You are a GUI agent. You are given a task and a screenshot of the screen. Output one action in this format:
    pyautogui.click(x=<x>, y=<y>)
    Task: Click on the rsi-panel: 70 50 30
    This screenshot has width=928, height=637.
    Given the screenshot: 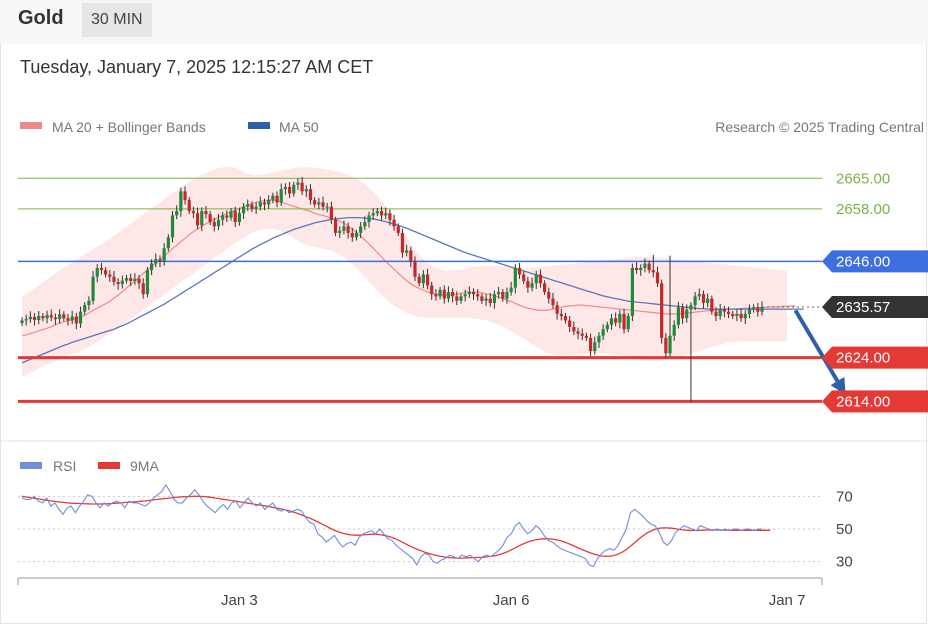 What is the action you would take?
    pyautogui.click(x=435, y=527)
    